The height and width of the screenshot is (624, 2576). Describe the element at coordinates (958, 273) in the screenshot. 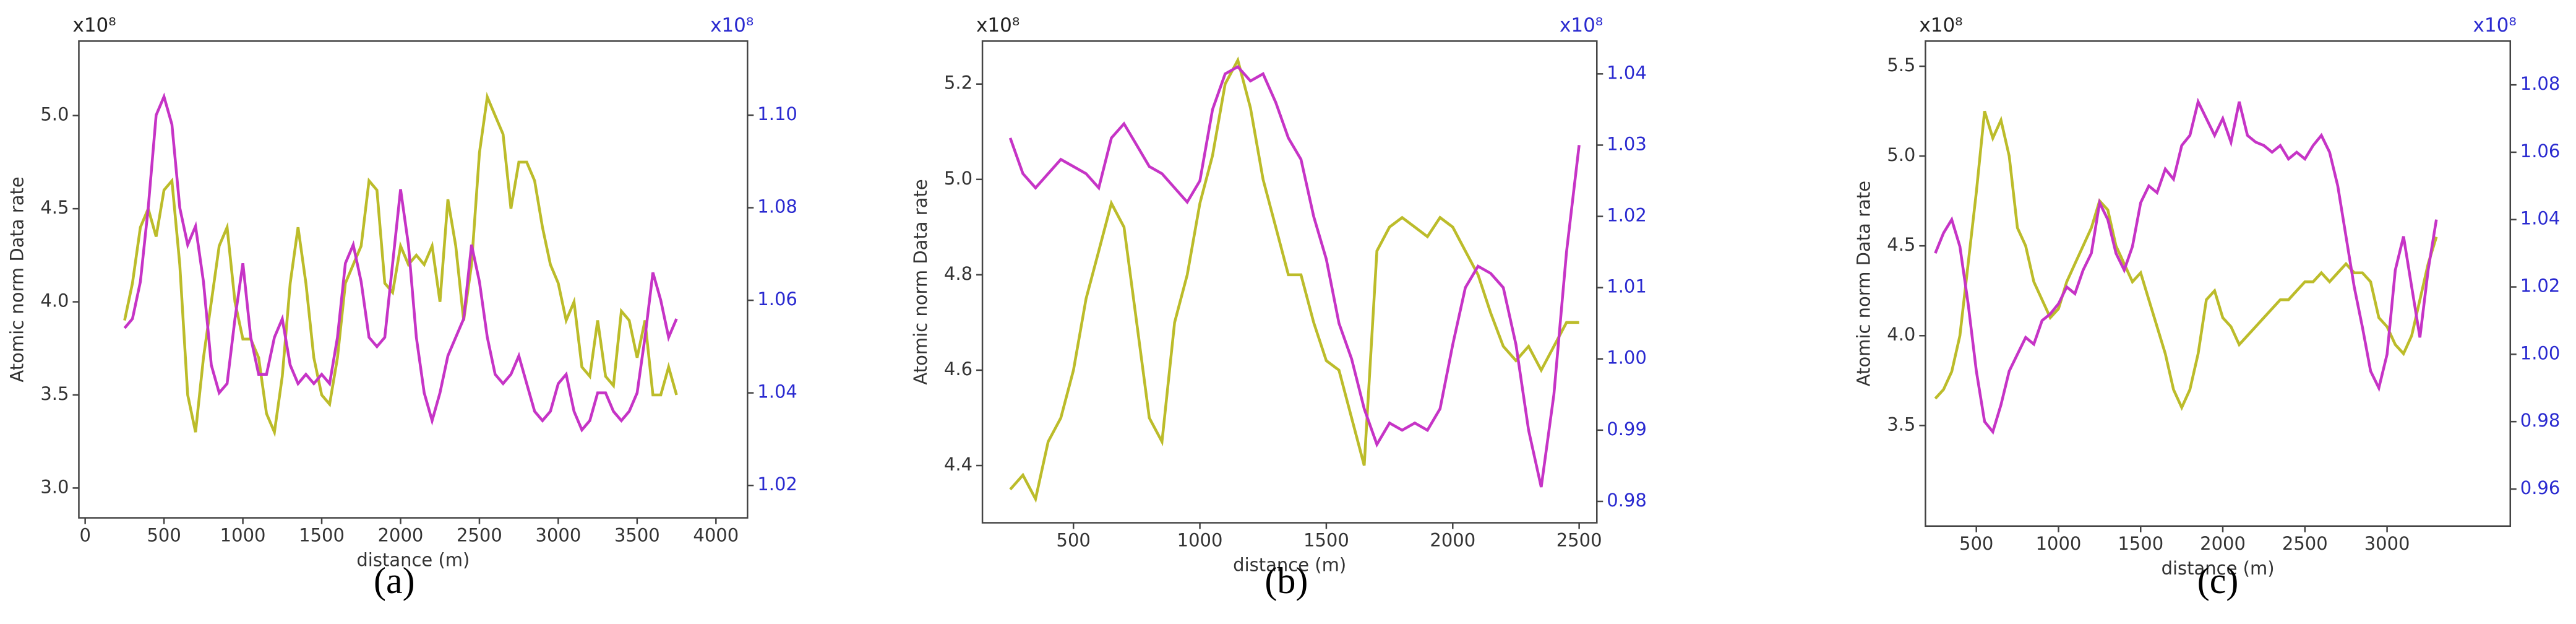

I see `y-tick-label: 4.8` at that location.